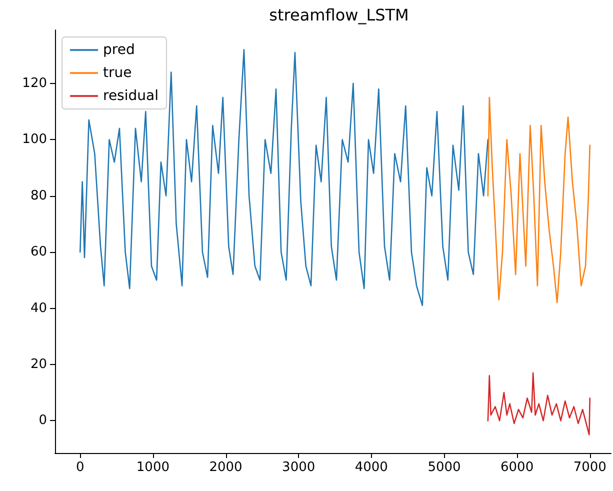 The width and height of the screenshot is (613, 491). What do you see at coordinates (225, 467) in the screenshot?
I see `x-tick-label: 2000` at bounding box center [225, 467].